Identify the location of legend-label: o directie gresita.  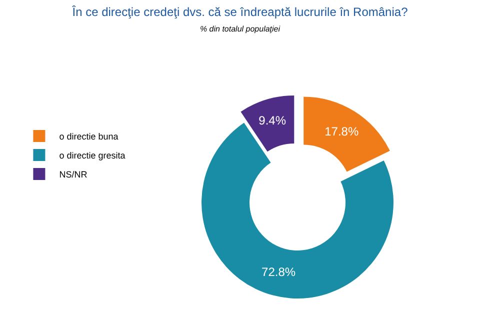
(92, 155).